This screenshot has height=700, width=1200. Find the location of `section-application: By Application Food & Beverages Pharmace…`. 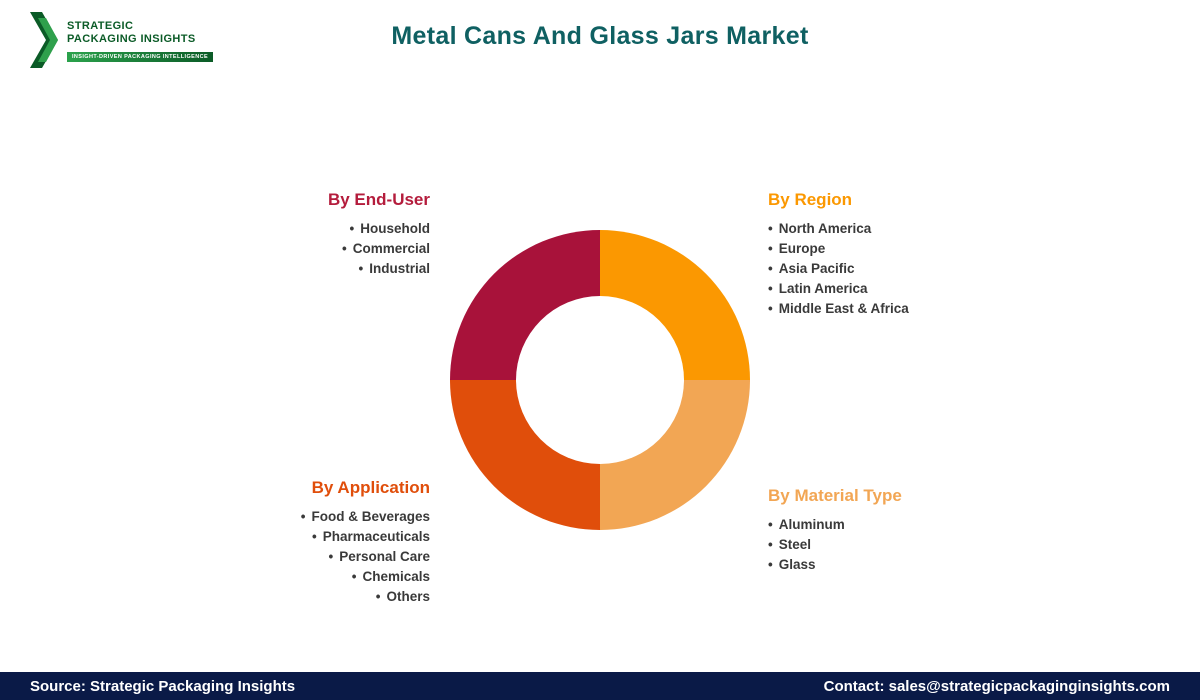

section-application: By Application Food & Beverages Pharmace… is located at coordinates (310, 542).